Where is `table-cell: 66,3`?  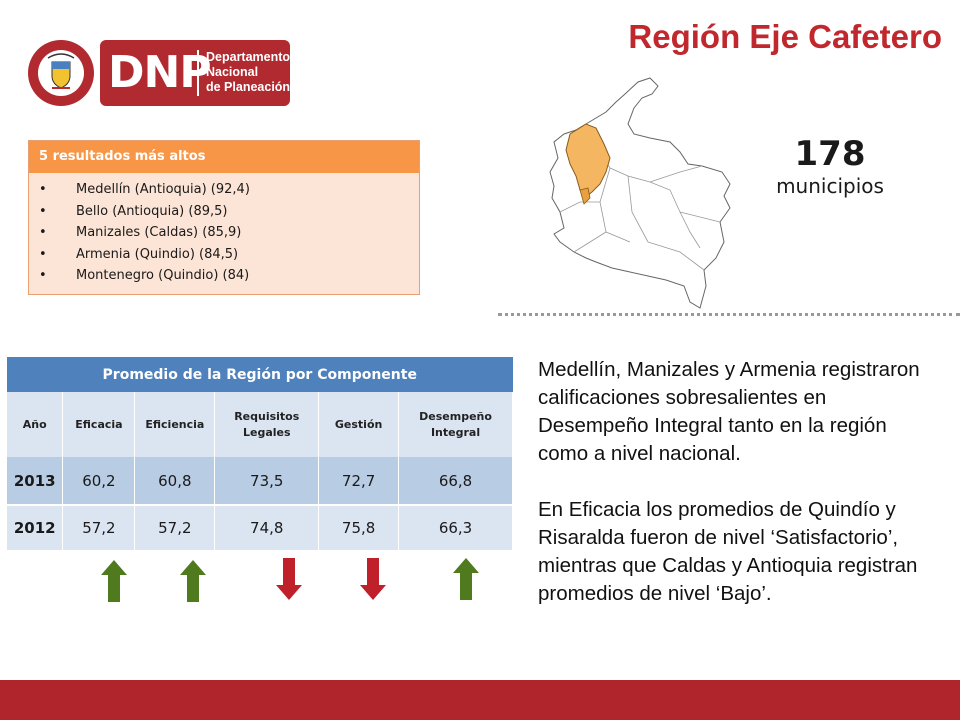 table-cell: 66,3 is located at coordinates (455, 527).